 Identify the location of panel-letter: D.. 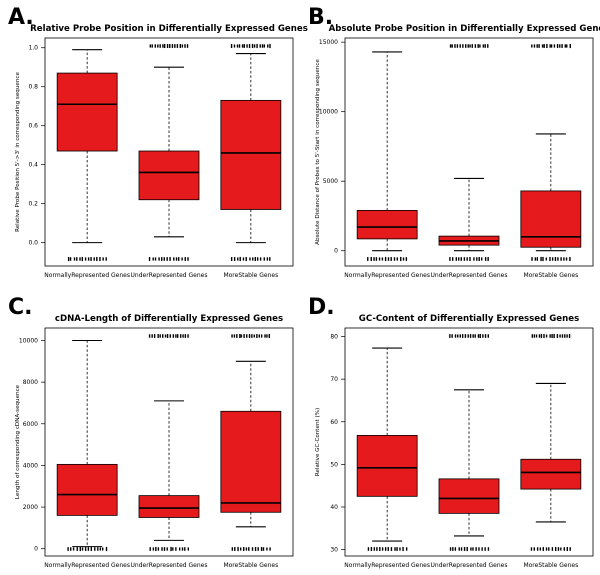
(321, 307).